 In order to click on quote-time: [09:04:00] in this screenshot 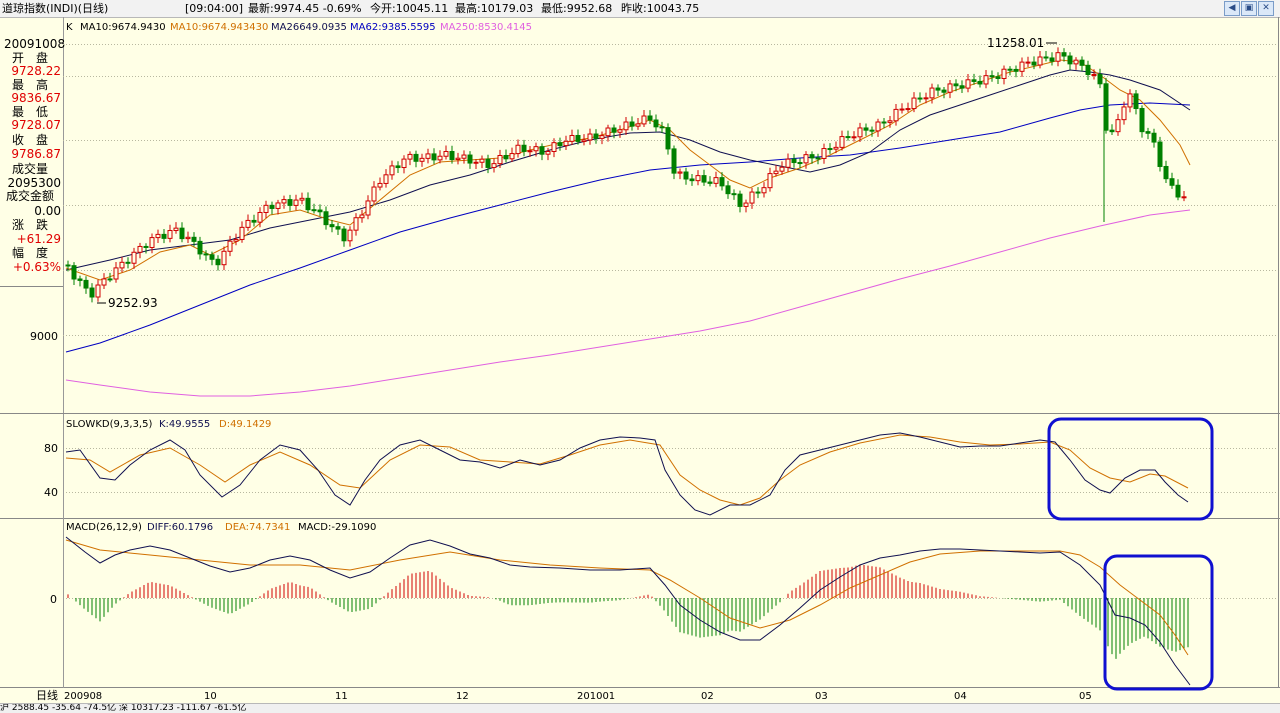, I will do `click(214, 8)`.